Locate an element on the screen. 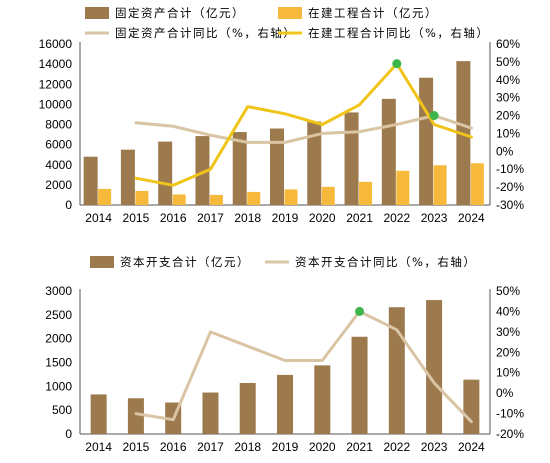  bar-construction-in-progress-2014 is located at coordinates (105, 196).